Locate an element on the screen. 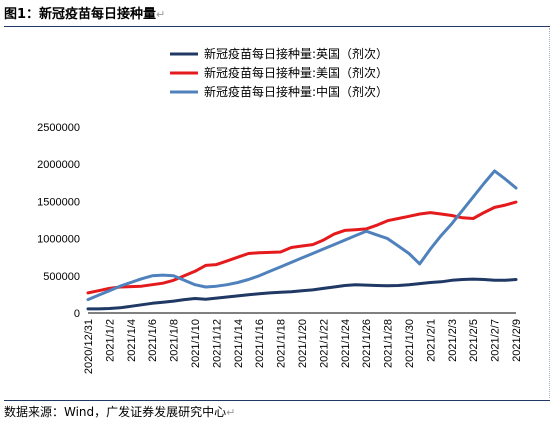  x-tick-label: 2021/2/9 is located at coordinates (517, 340).